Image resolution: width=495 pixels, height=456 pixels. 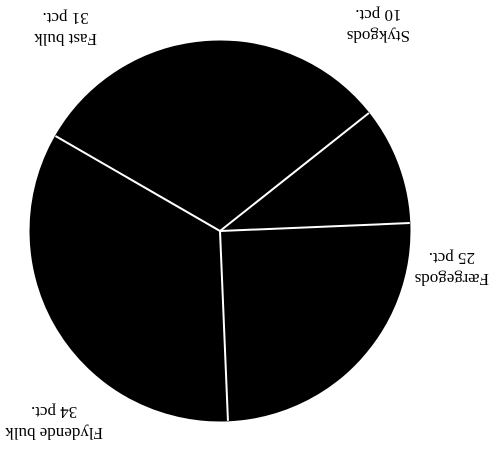 What do you see at coordinates (54, 423) in the screenshot?
I see `slice-label-flydende-bulk: Flydende bulk 34 pct.` at bounding box center [54, 423].